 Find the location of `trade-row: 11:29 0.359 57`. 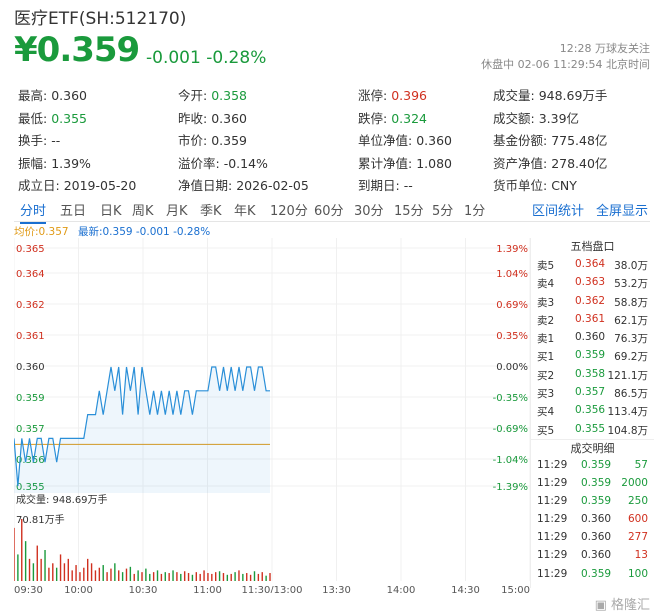

trade-row: 11:29 0.359 57 is located at coordinates (592, 466).